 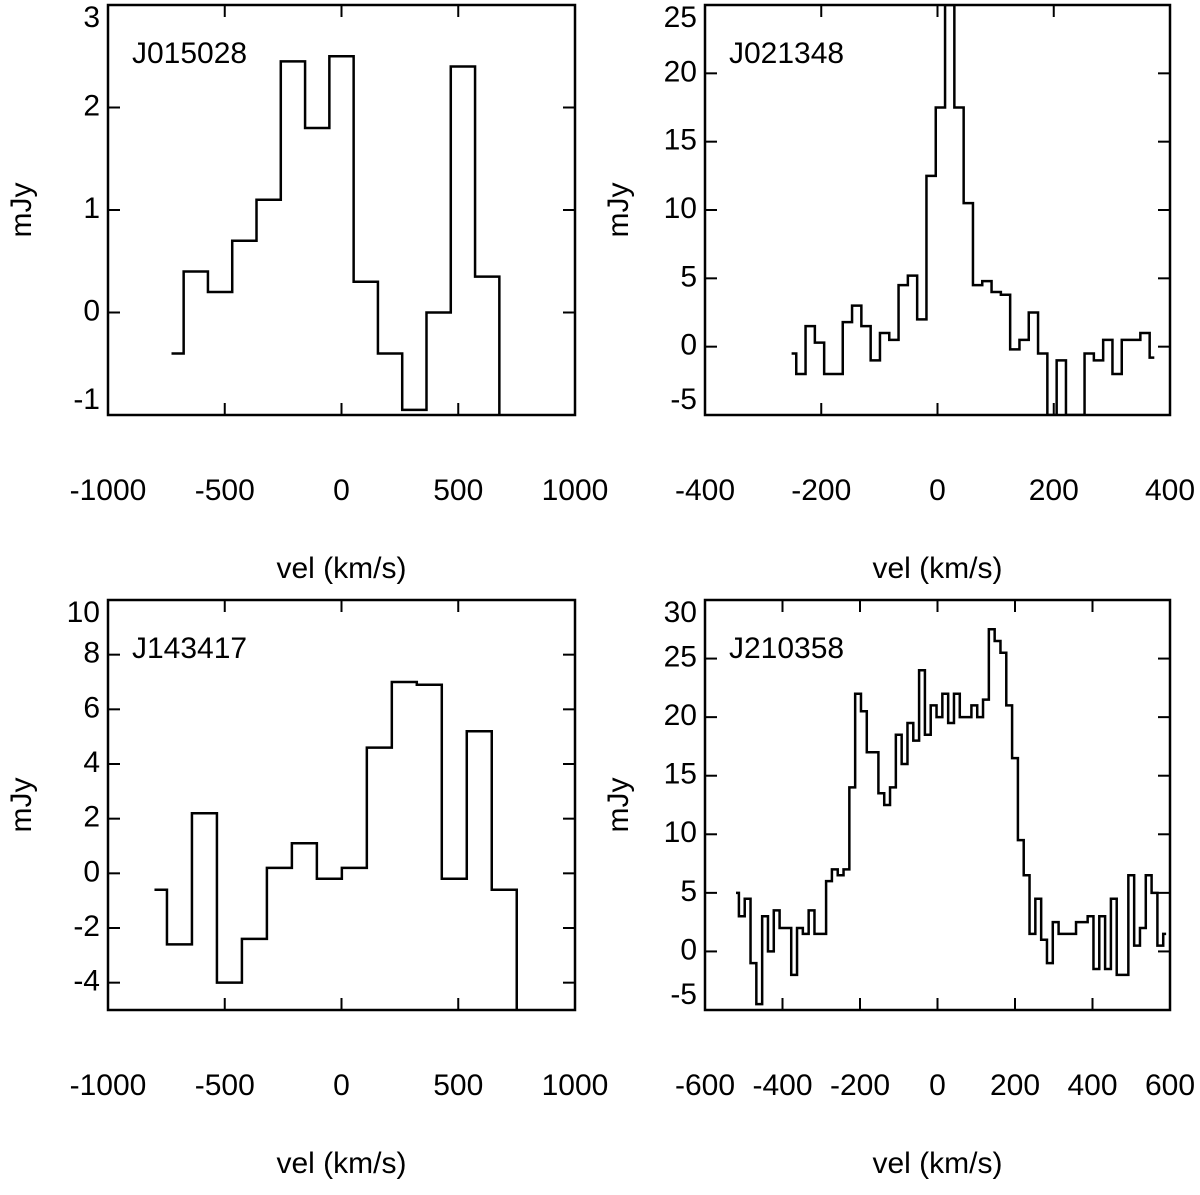 What do you see at coordinates (91, 762) in the screenshot?
I see `y-tick-label: 4` at bounding box center [91, 762].